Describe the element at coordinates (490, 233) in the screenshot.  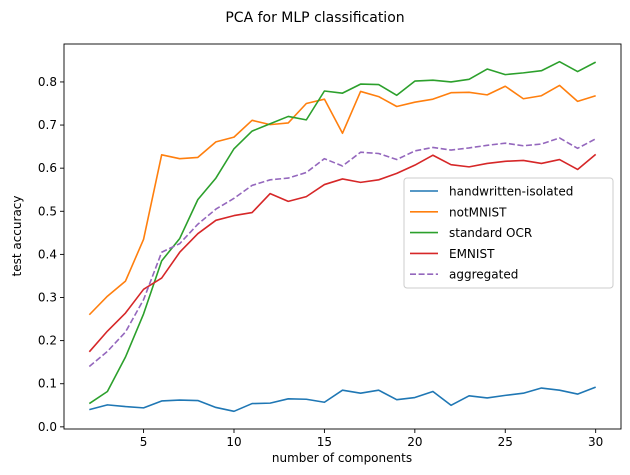
I see `legend-label-standard-ocr: standard OCR` at that location.